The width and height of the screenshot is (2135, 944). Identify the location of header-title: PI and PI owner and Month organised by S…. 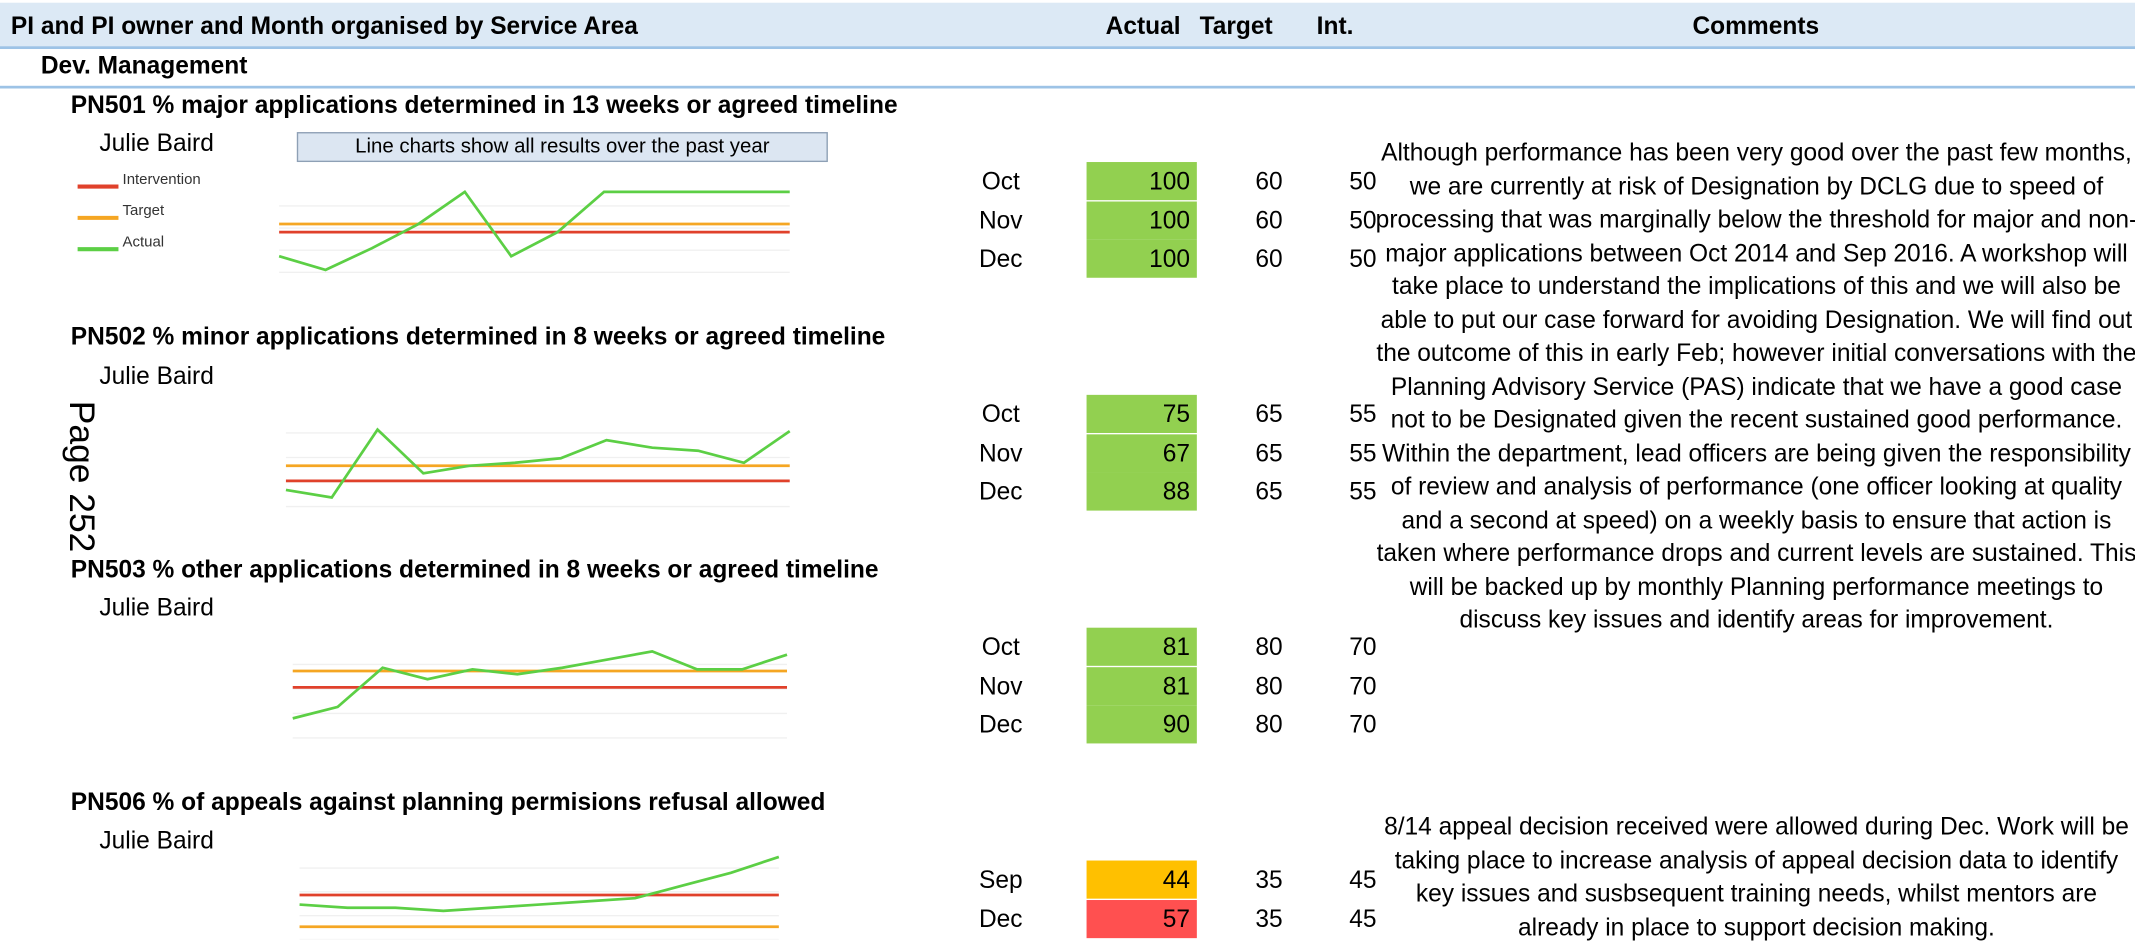
(324, 26).